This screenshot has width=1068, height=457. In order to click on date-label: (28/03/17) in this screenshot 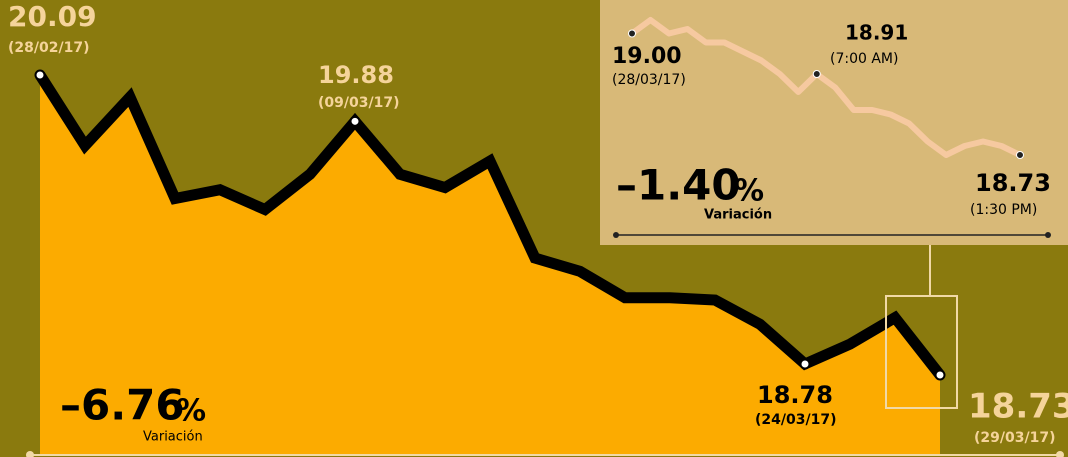, I will do `click(649, 80)`.